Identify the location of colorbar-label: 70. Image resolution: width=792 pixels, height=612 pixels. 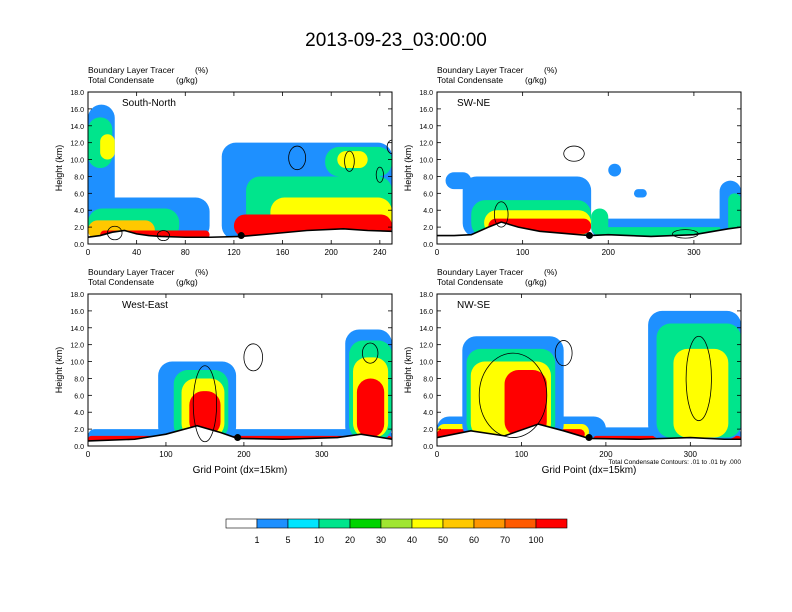
(505, 540).